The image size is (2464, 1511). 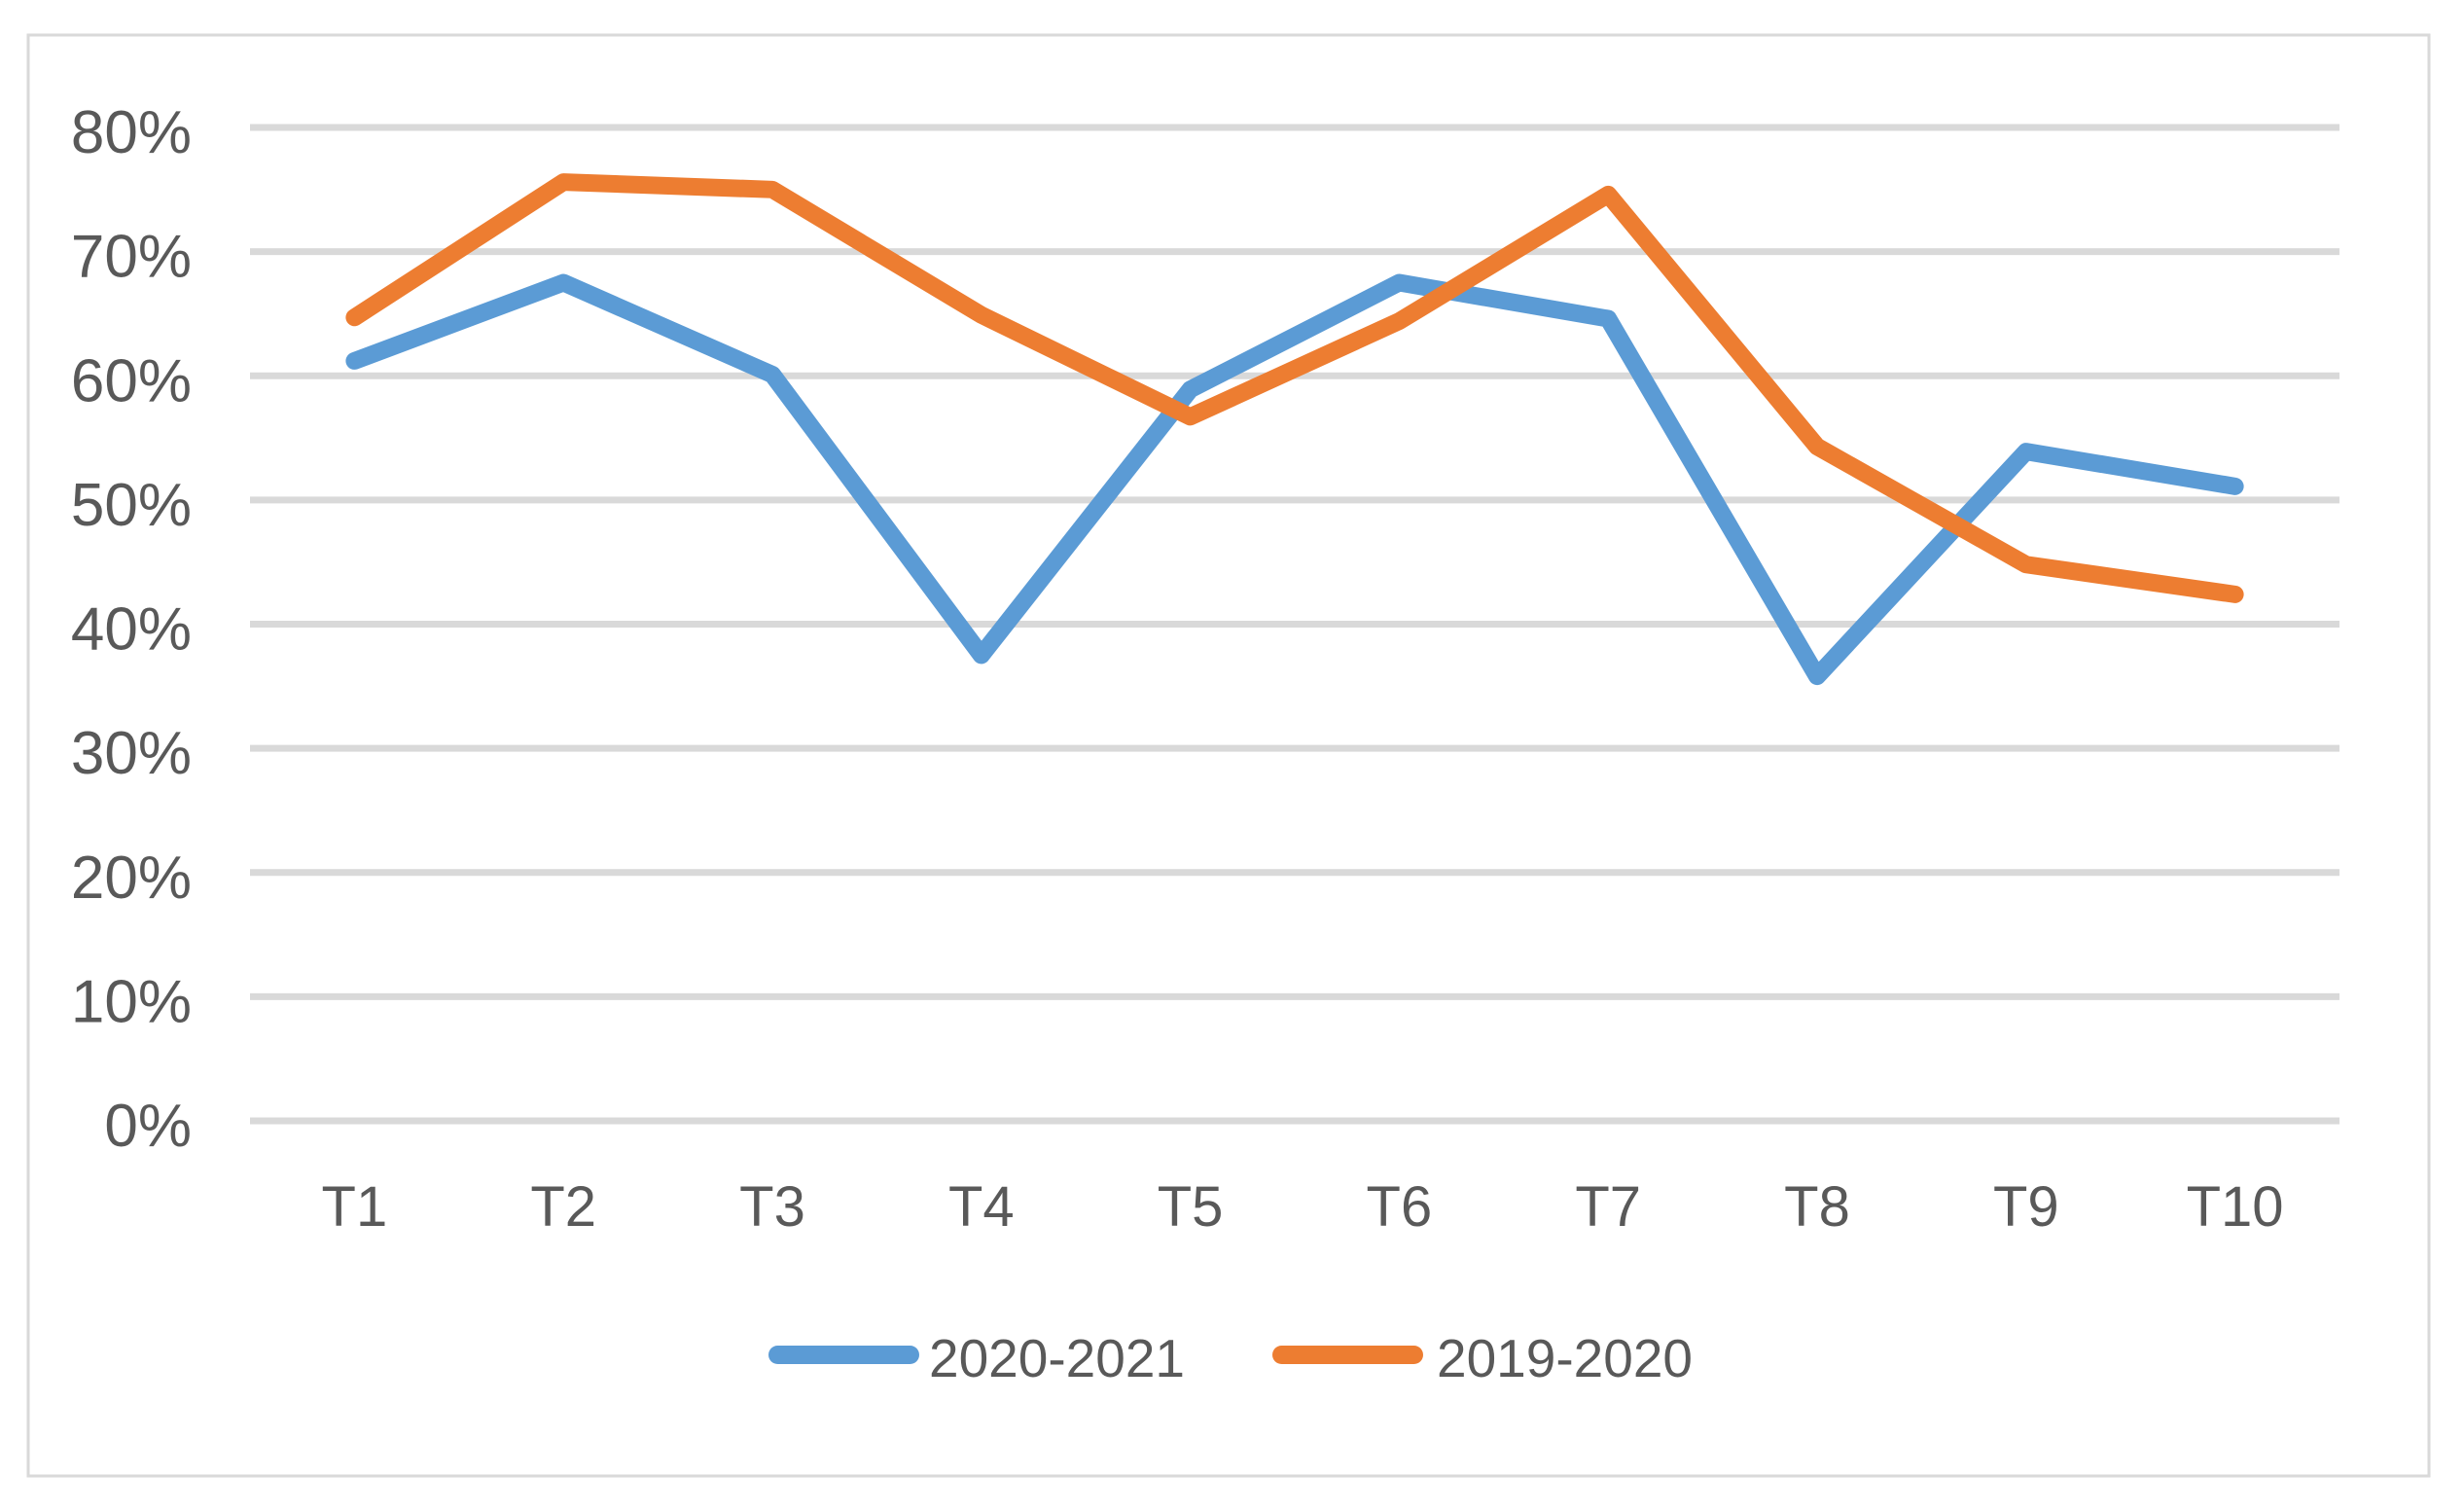 What do you see at coordinates (131, 381) in the screenshot?
I see `y-tick-label-60%: 60%` at bounding box center [131, 381].